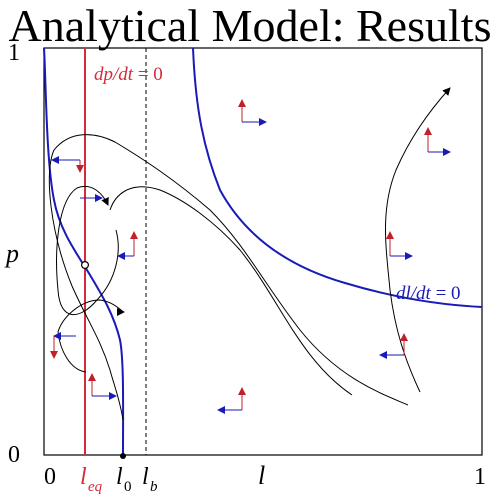 Image resolution: width=500 pixels, height=497 pixels. Describe the element at coordinates (87, 251) in the screenshot. I see `trajectory-loop-inner` at that location.